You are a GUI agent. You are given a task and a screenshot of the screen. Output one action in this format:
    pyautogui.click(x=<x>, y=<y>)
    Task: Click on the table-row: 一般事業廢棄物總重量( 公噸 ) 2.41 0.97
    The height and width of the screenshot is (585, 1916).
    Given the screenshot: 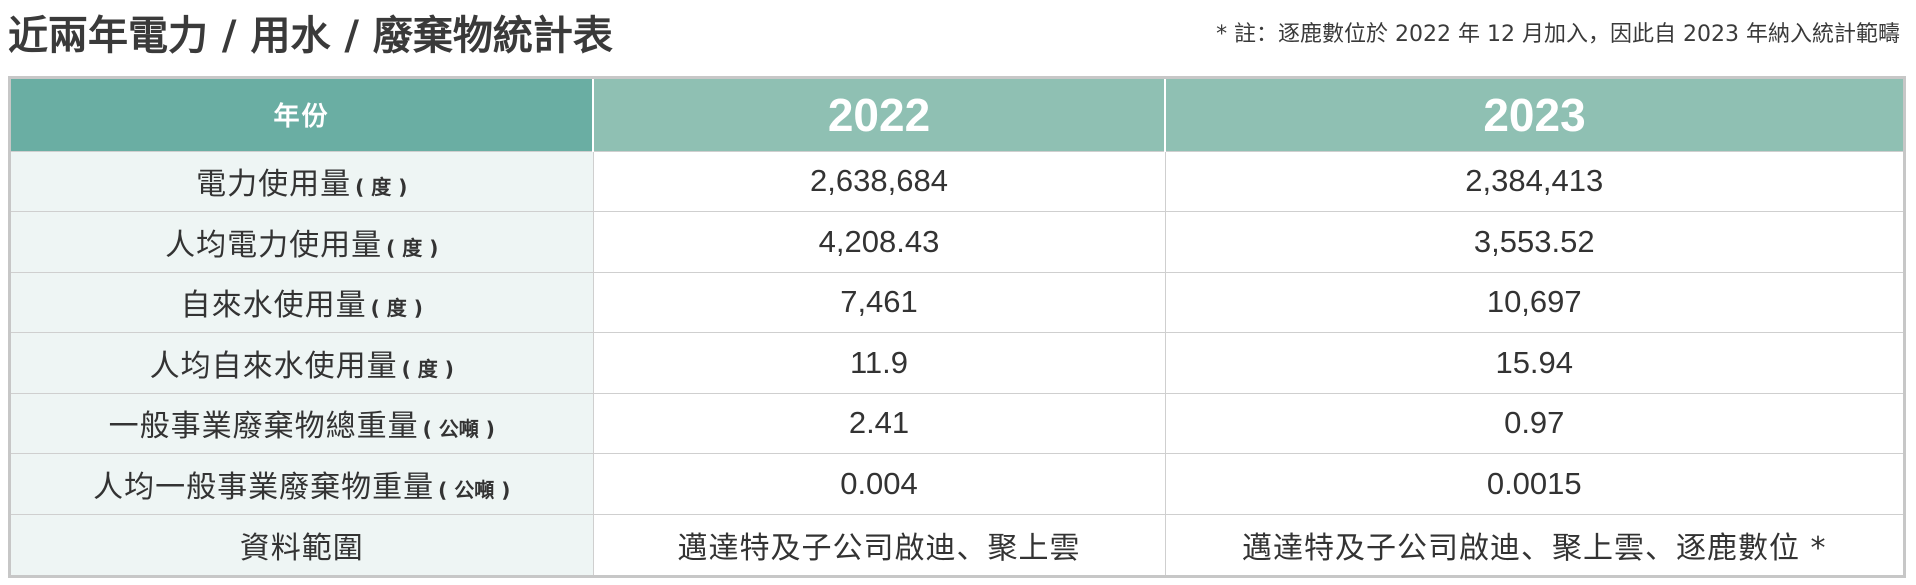 What is the action you would take?
    pyautogui.click(x=957, y=423)
    